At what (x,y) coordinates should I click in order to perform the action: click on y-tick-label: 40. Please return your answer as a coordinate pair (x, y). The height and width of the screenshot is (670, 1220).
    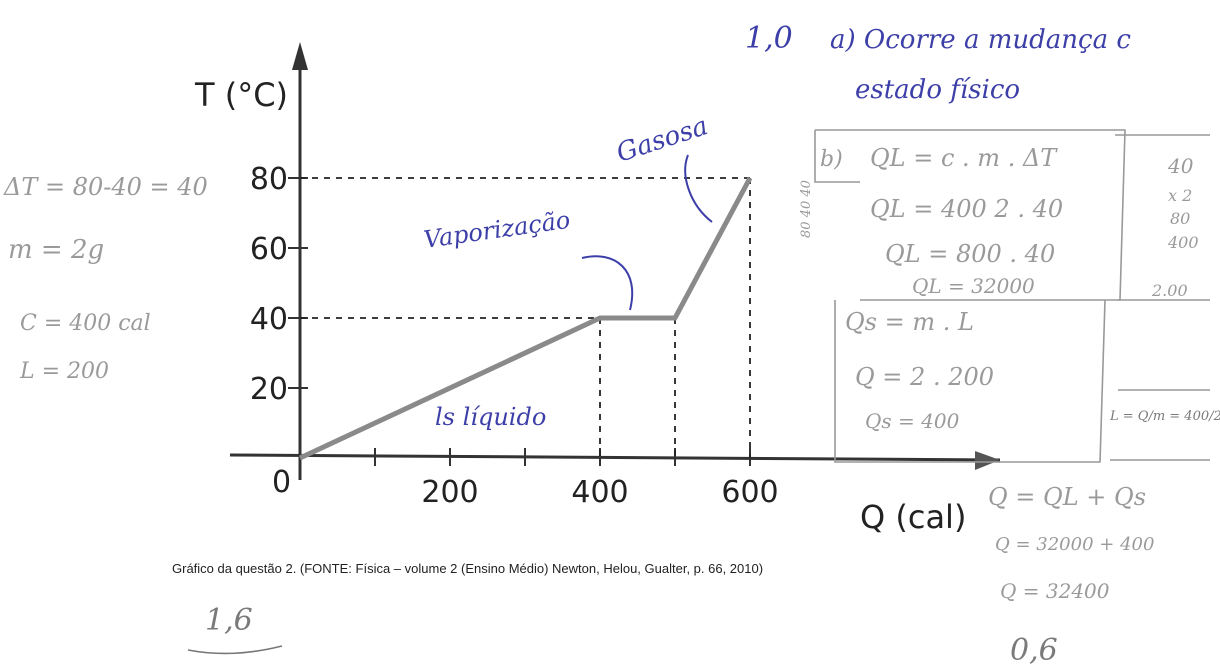
    Looking at the image, I should click on (269, 319).